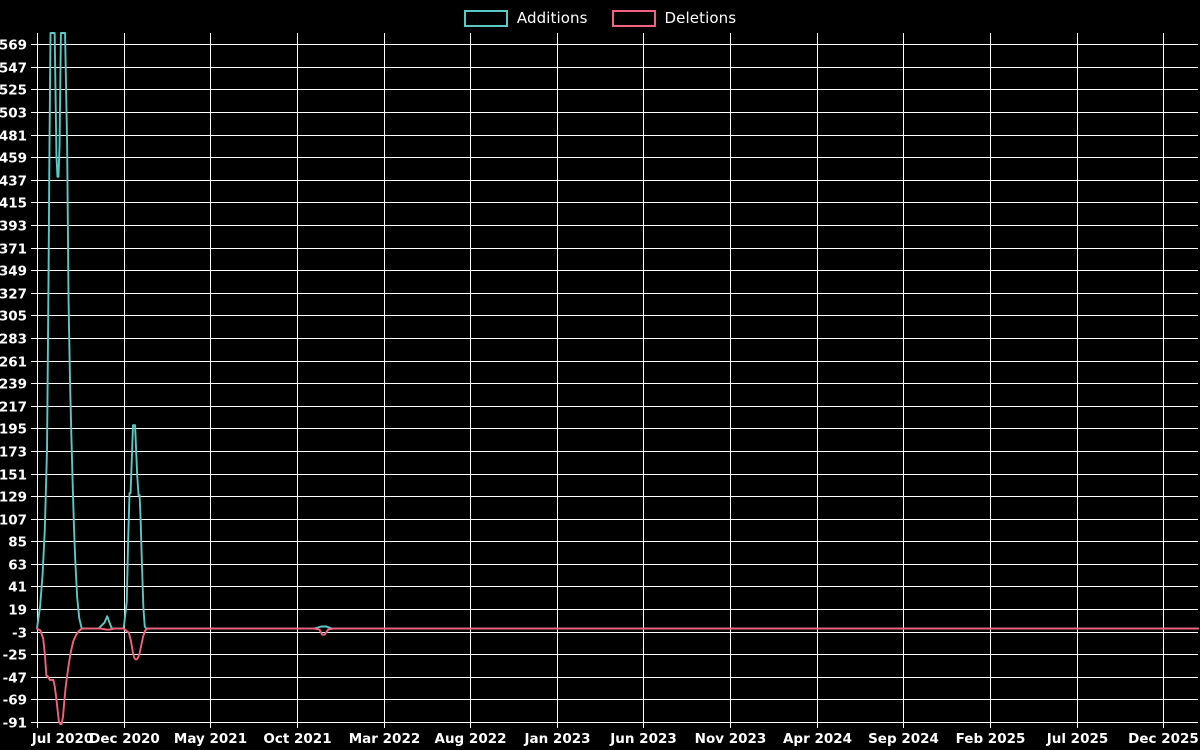 The image size is (1200, 750). What do you see at coordinates (17, 566) in the screenshot?
I see `y-tick-label: 63` at bounding box center [17, 566].